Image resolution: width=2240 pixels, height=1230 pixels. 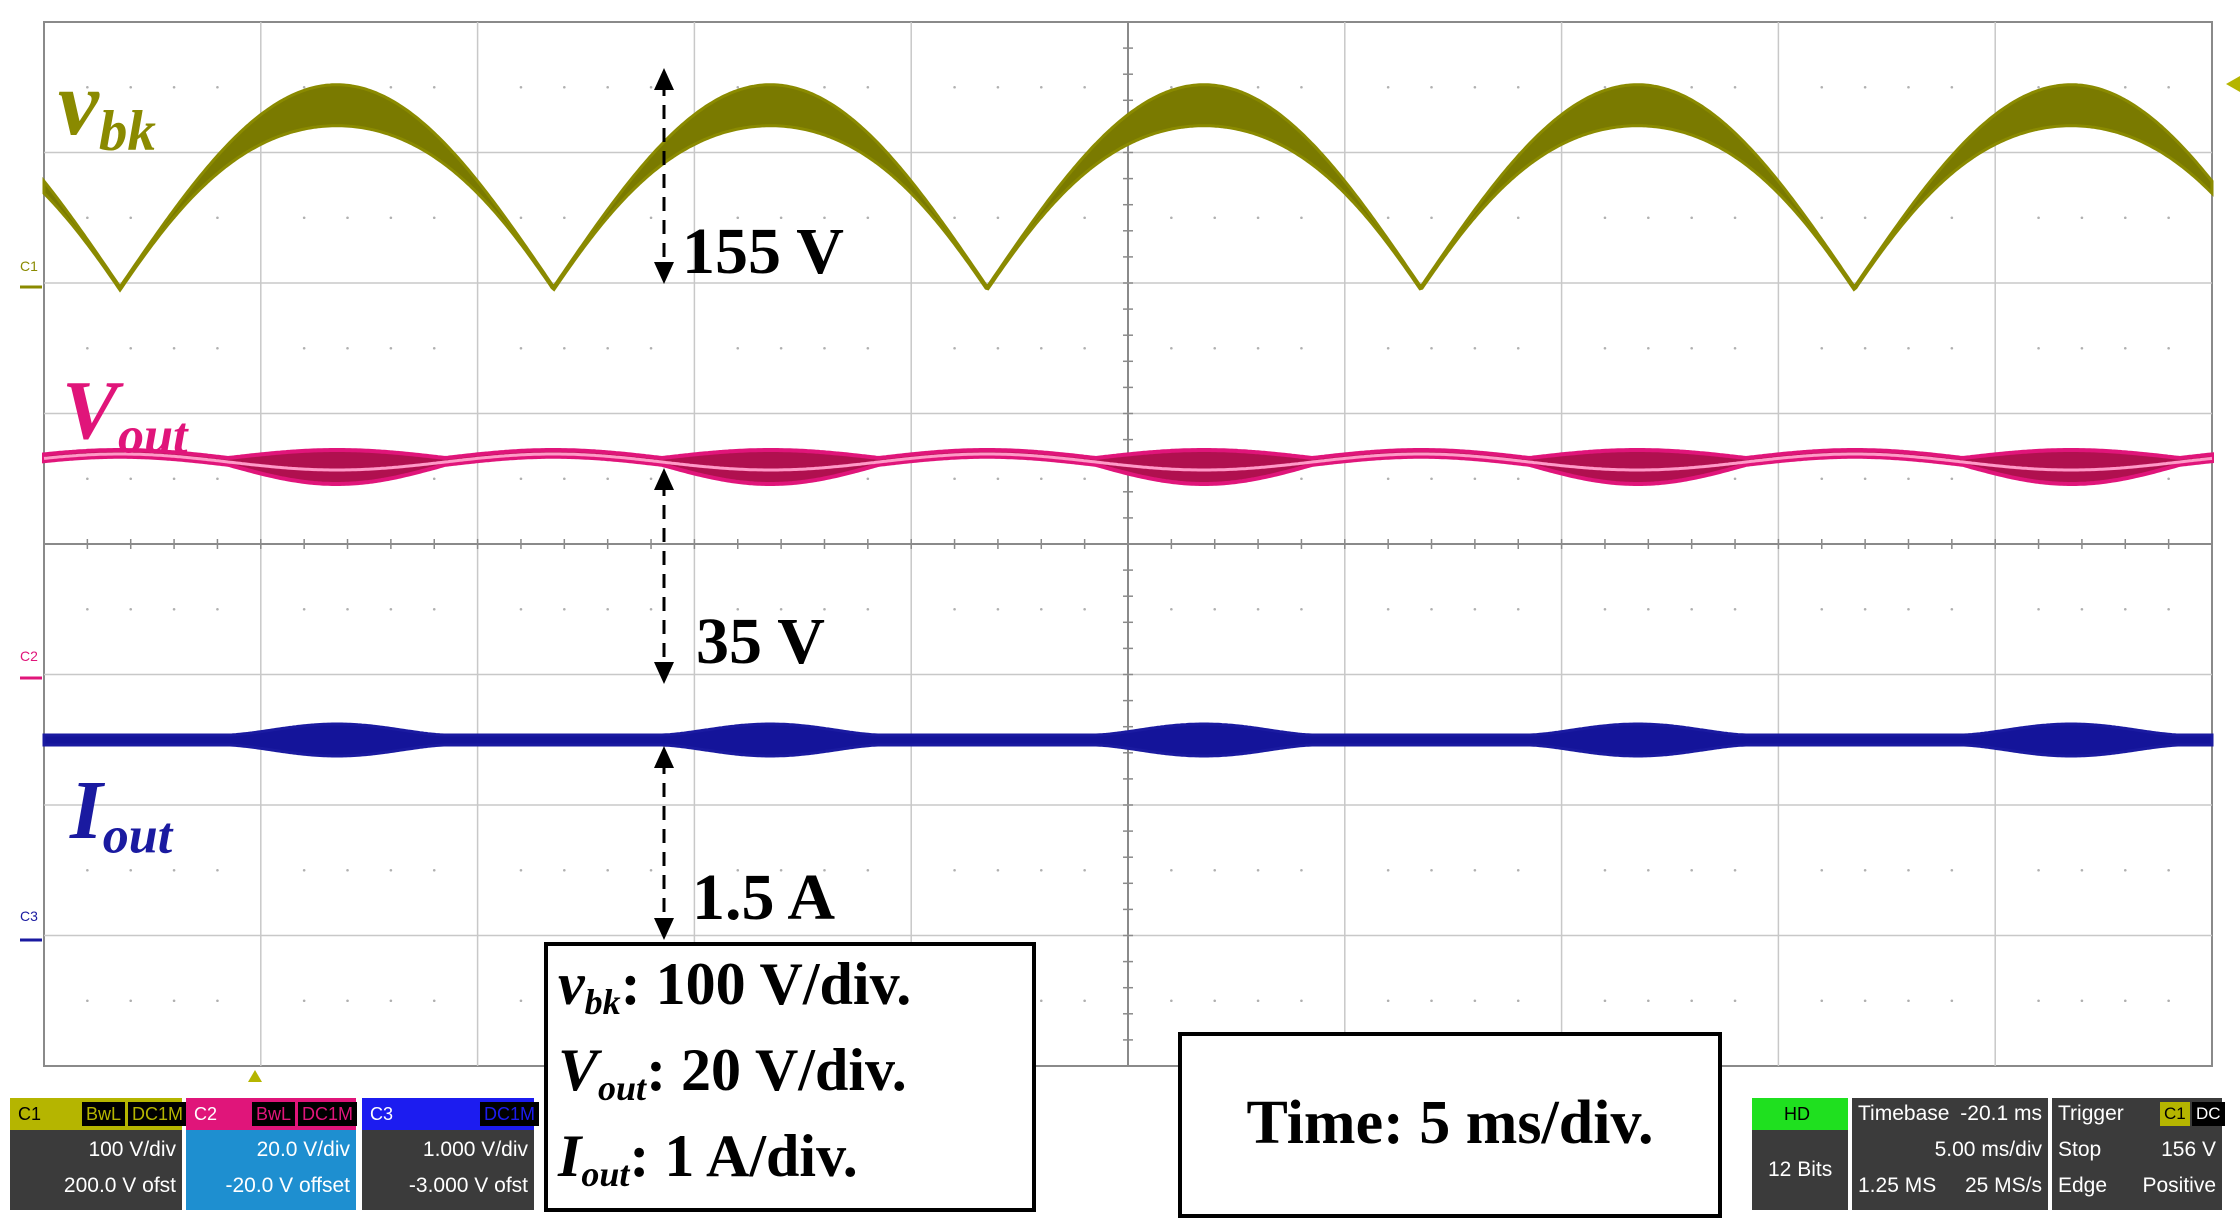 What do you see at coordinates (30, 1114) in the screenshot?
I see `c1-name: C1` at bounding box center [30, 1114].